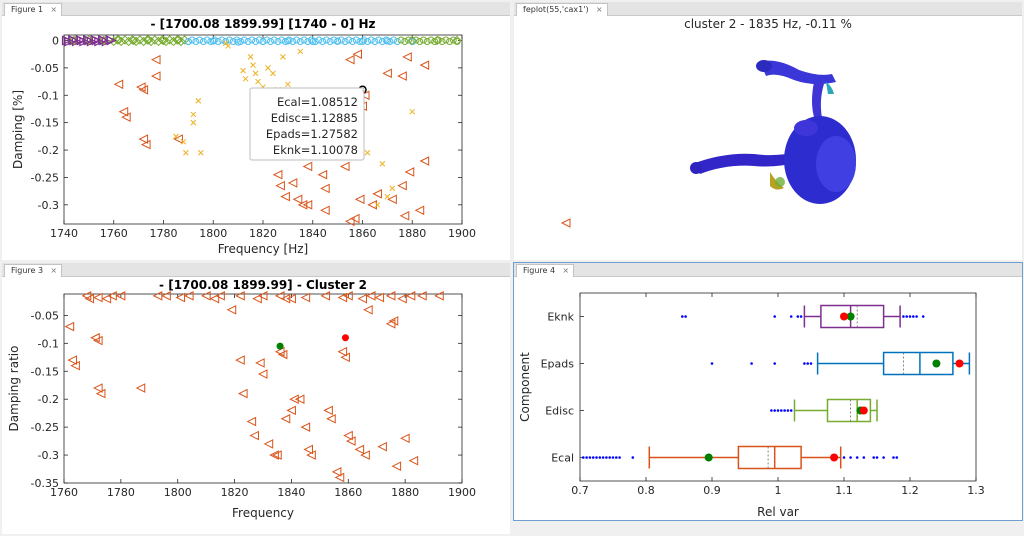 Image resolution: width=1024 pixels, height=536 pixels. I want to click on box-ecal, so click(740, 457).